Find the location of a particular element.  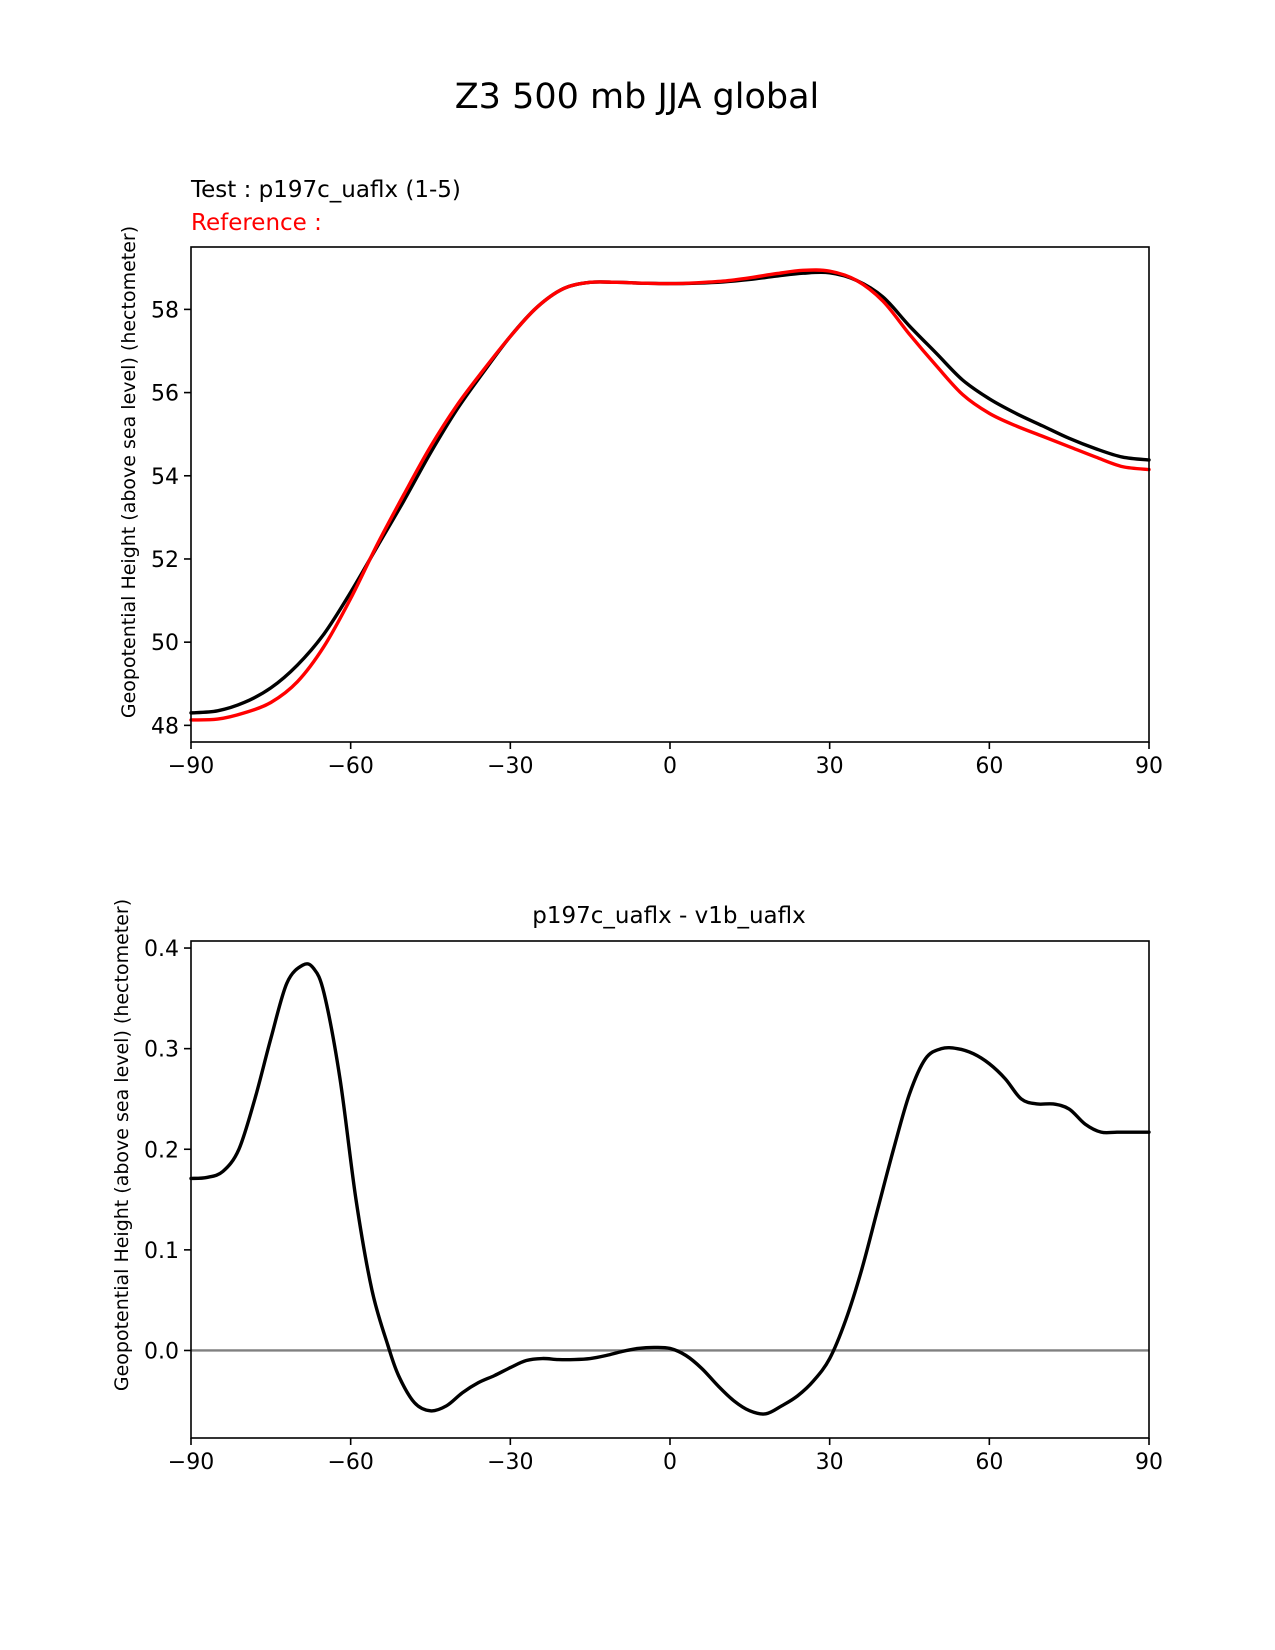

top-xtick-label: −30 is located at coordinates (510, 766).